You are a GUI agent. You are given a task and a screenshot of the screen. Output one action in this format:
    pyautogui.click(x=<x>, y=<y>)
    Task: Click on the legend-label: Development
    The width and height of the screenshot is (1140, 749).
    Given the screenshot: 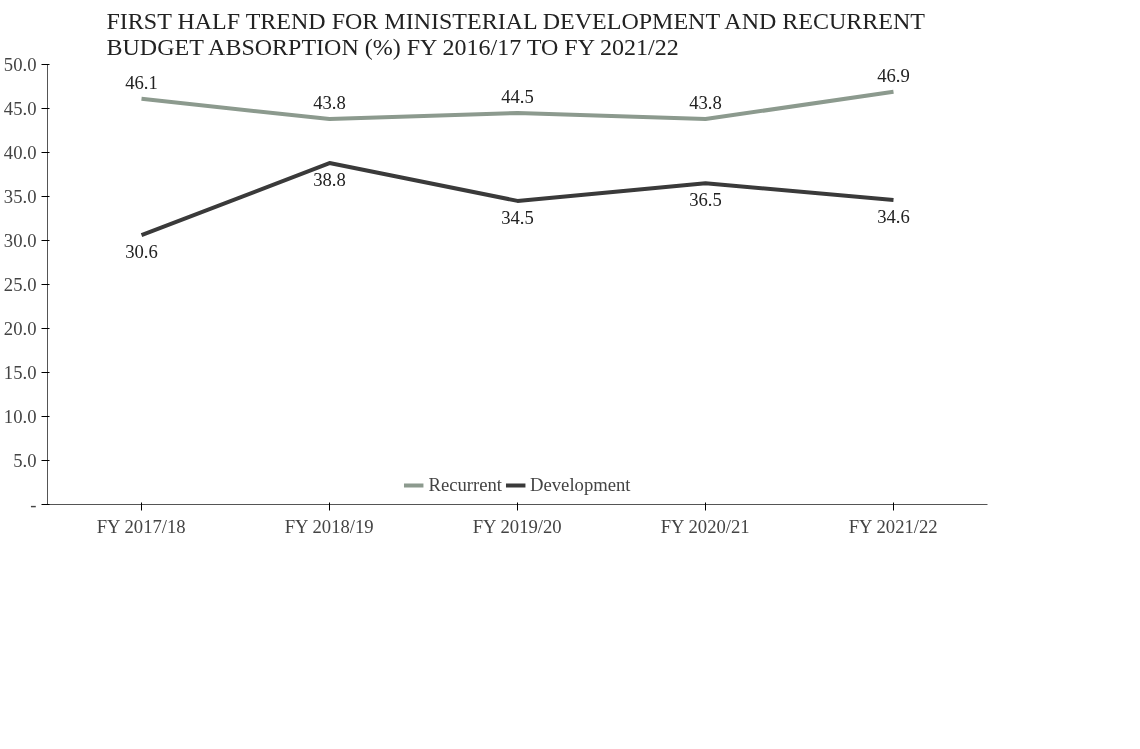 What is the action you would take?
    pyautogui.click(x=580, y=485)
    